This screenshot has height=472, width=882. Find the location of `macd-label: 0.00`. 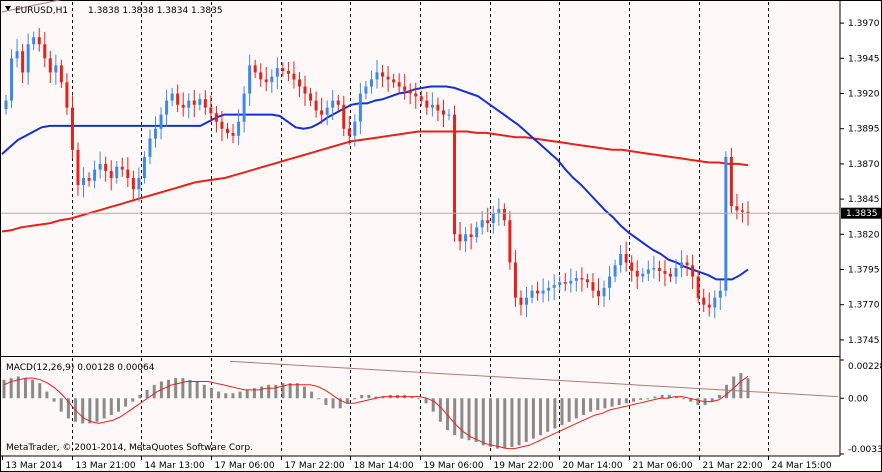

macd-label: 0.00 is located at coordinates (858, 399).